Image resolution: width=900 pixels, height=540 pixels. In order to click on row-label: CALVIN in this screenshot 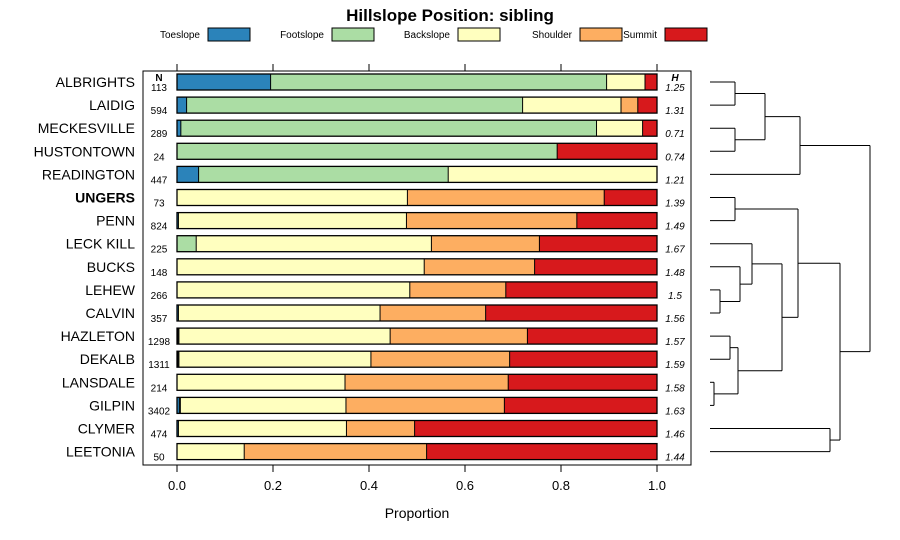, I will do `click(110, 313)`.